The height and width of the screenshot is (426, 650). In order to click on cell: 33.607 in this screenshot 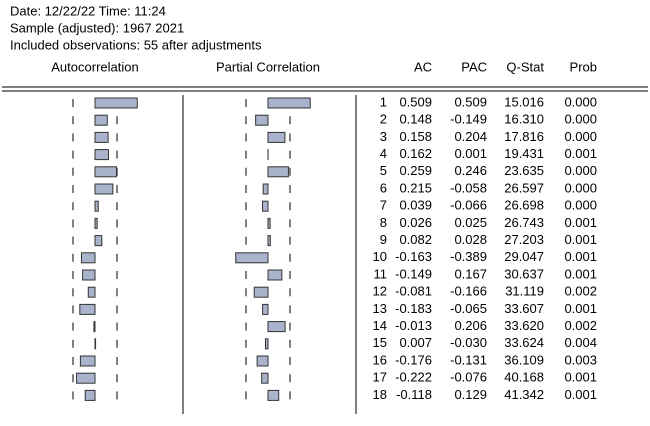, I will do `click(524, 308)`.